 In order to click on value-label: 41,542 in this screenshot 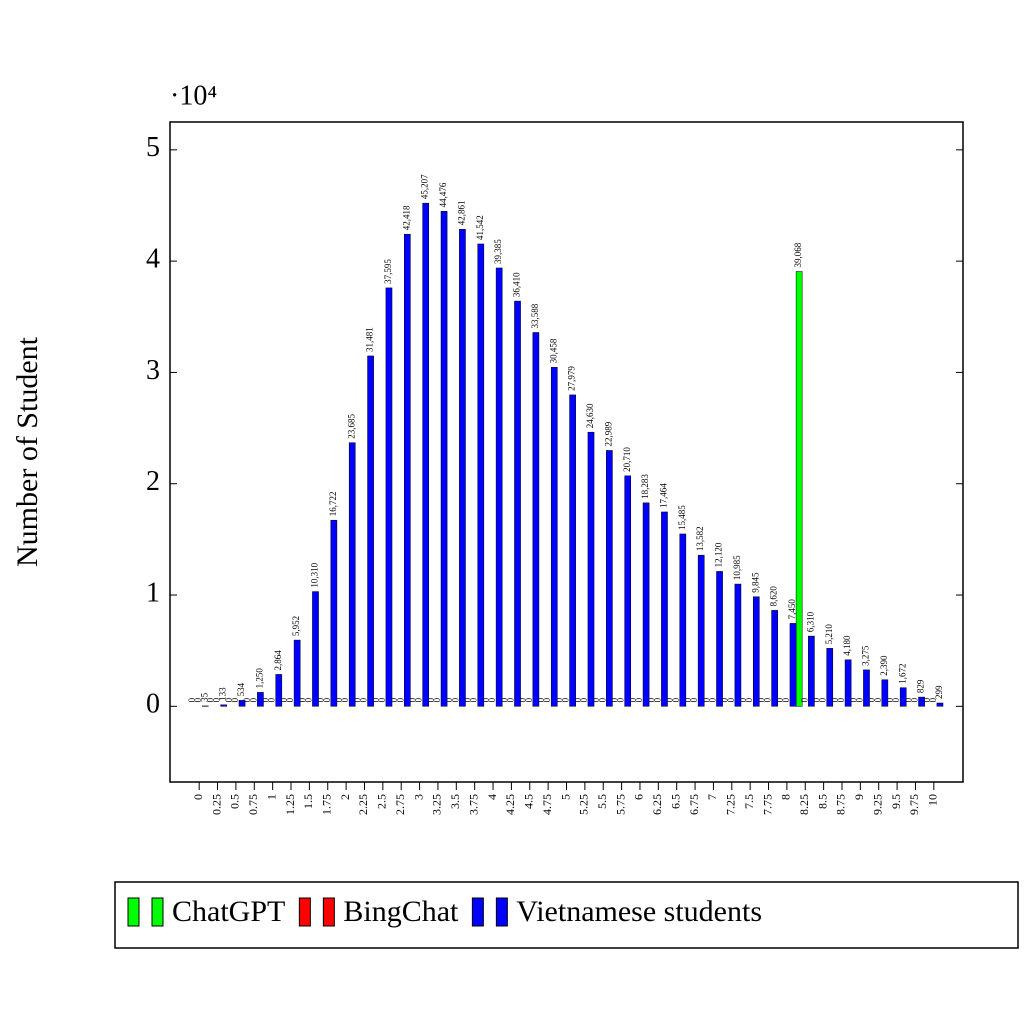, I will do `click(480, 227)`.